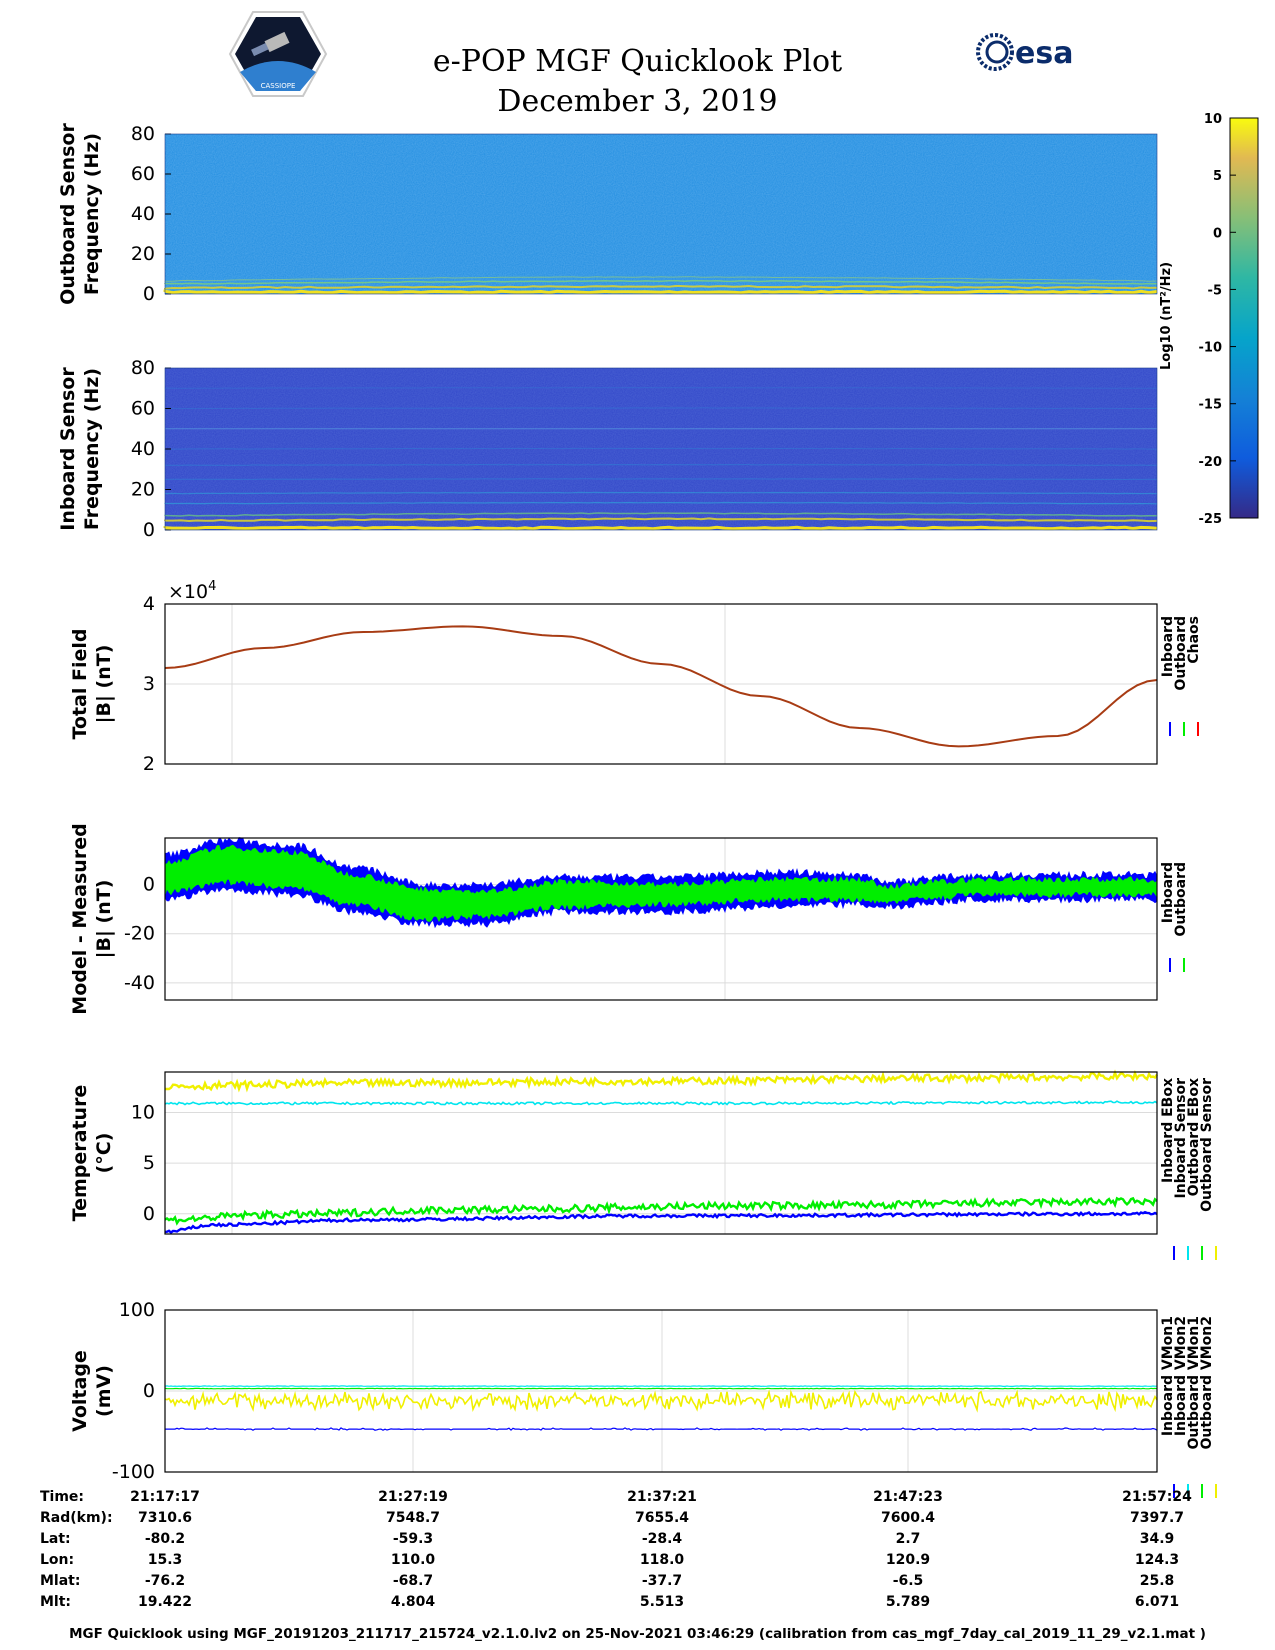 The height and width of the screenshot is (1650, 1275). What do you see at coordinates (1217, 319) in the screenshot?
I see `colorbar-ticks: 10 5 0 -5 -10 -15 -20 -25` at bounding box center [1217, 319].